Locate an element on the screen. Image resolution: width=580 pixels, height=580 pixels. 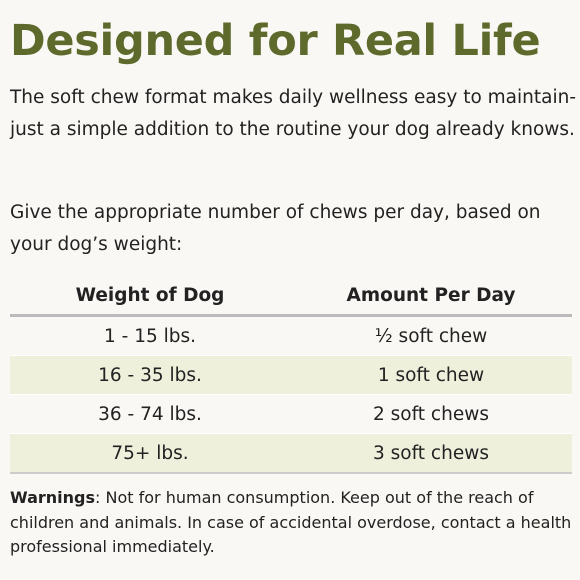
table-row: 75+ lbs. 3 soft chews is located at coordinates (291, 454).